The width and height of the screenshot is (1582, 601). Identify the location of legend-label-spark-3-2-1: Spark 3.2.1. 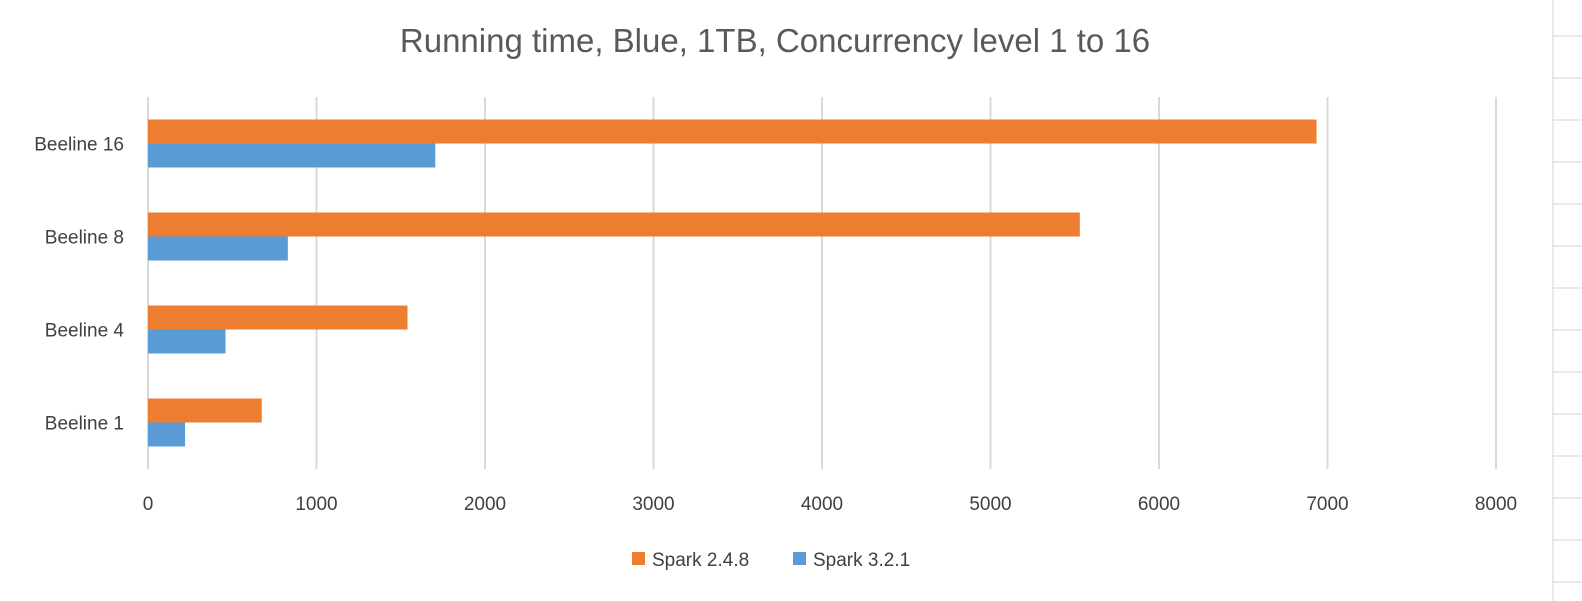
(861, 560).